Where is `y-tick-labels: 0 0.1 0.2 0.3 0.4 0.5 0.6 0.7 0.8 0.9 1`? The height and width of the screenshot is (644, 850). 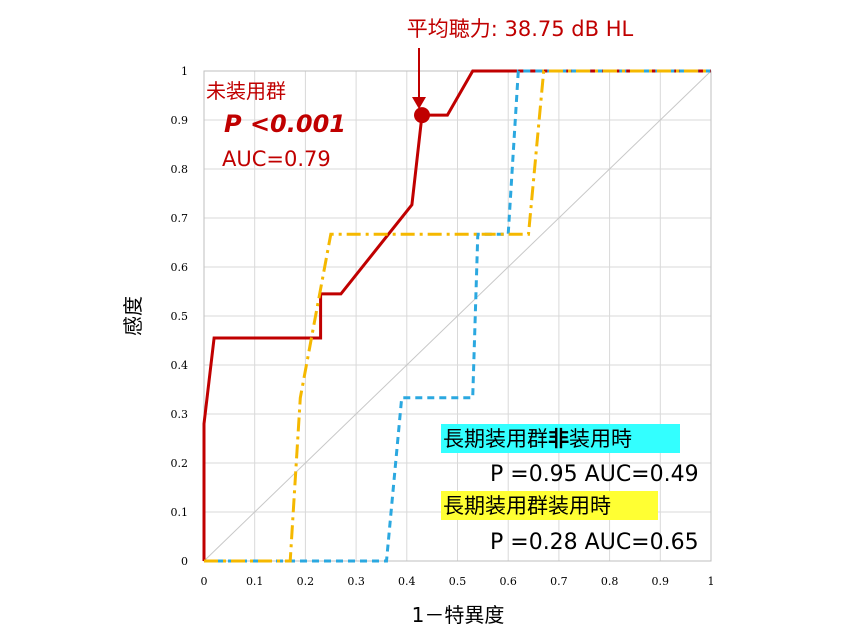
y-tick-labels: 0 0.1 0.2 0.3 0.4 0.5 0.6 0.7 0.8 0.9 1 is located at coordinates (180, 316).